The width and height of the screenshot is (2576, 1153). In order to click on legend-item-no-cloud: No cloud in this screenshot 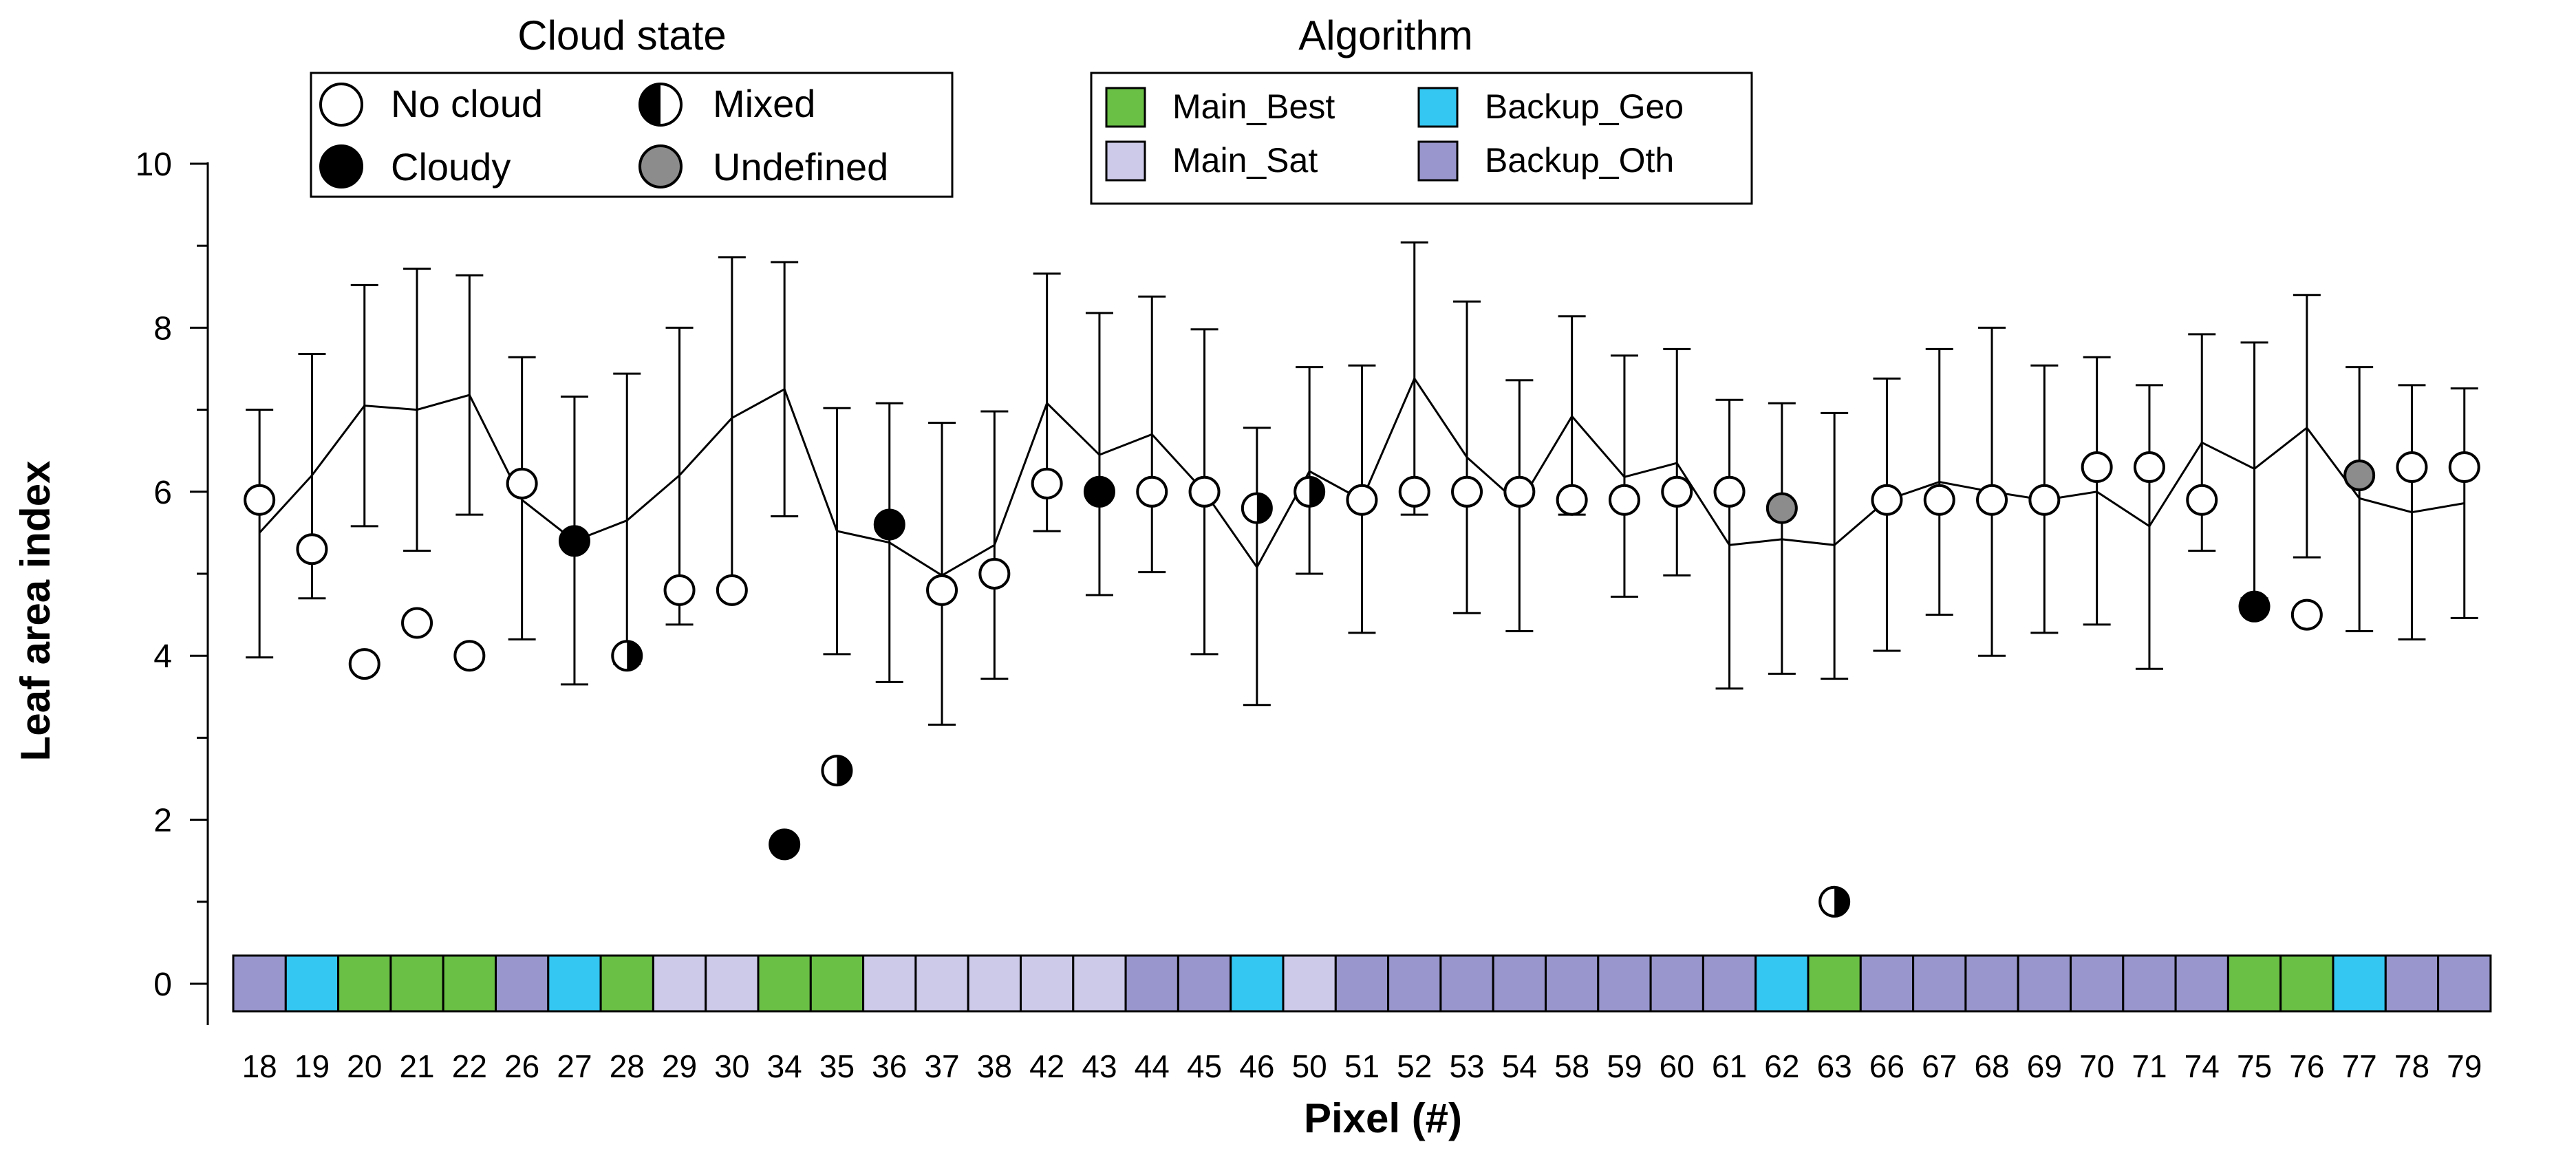, I will do `click(431, 105)`.